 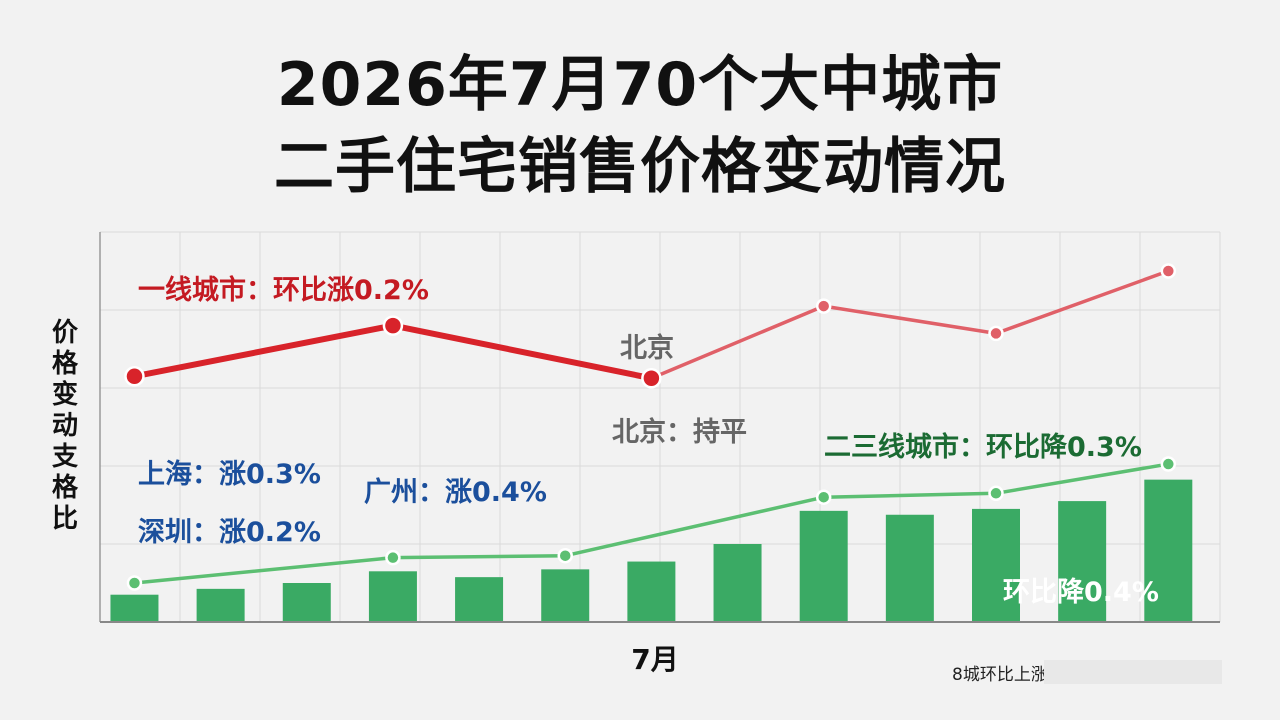 I want to click on chart-title-line-1: 2026年7月70个大中城市, so click(x=640, y=85).